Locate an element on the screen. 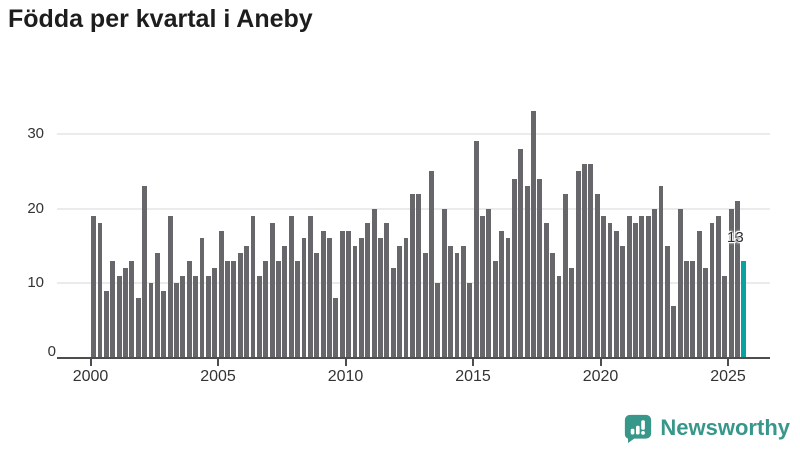 The width and height of the screenshot is (800, 450). x-tick-2025 is located at coordinates (728, 362).